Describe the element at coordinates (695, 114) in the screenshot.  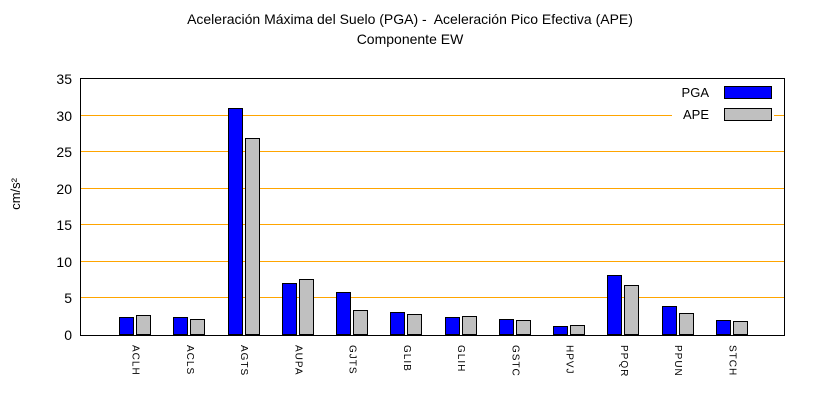
I see `legend-label-ape: APE` at that location.